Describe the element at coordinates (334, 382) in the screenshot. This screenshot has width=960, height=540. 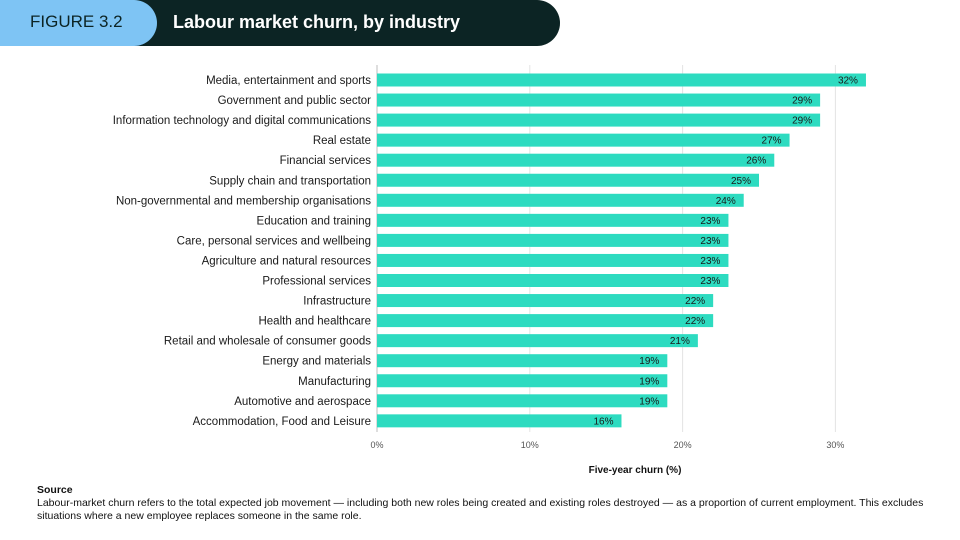
I see `category-label: Manufacturing` at that location.